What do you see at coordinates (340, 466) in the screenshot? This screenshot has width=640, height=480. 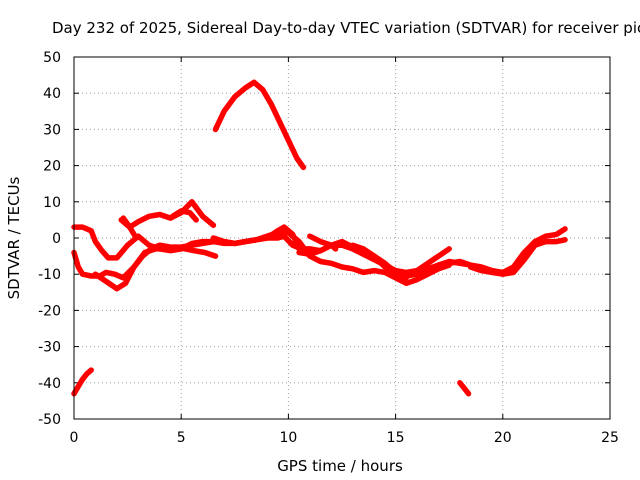 I see `x-axis-label: GPS time / hours` at bounding box center [340, 466].